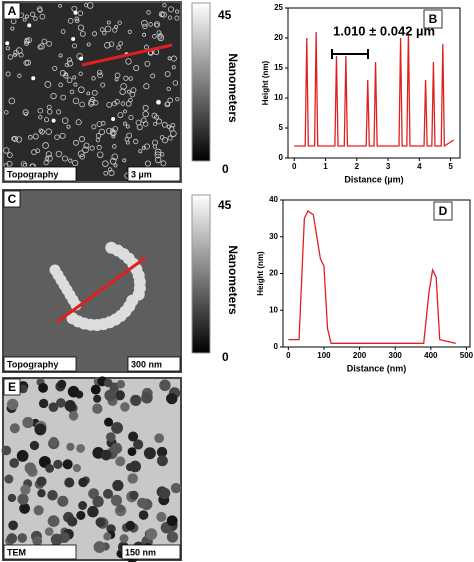 This screenshot has width=474, height=562. What do you see at coordinates (273, 309) in the screenshot?
I see `y-tick-label: 10` at bounding box center [273, 309].